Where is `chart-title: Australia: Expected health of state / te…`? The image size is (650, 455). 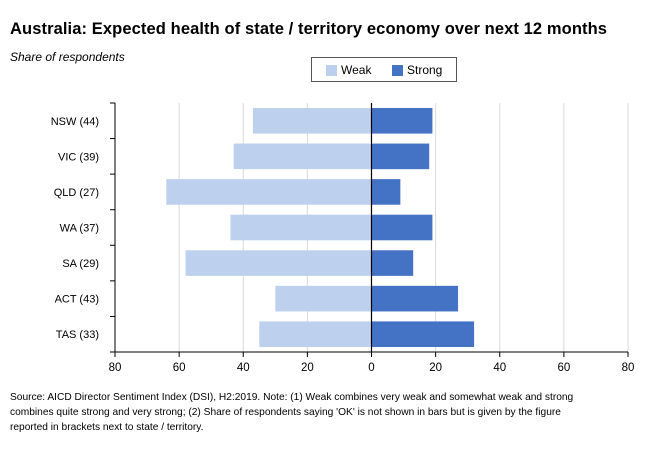
chart-title: Australia: Expected health of state / te… is located at coordinates (309, 29).